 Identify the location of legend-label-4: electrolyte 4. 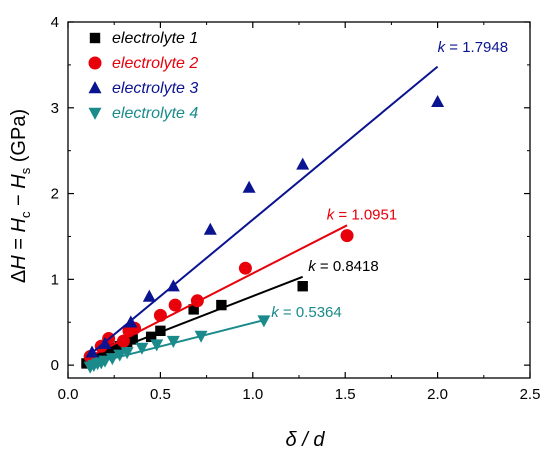
(155, 113).